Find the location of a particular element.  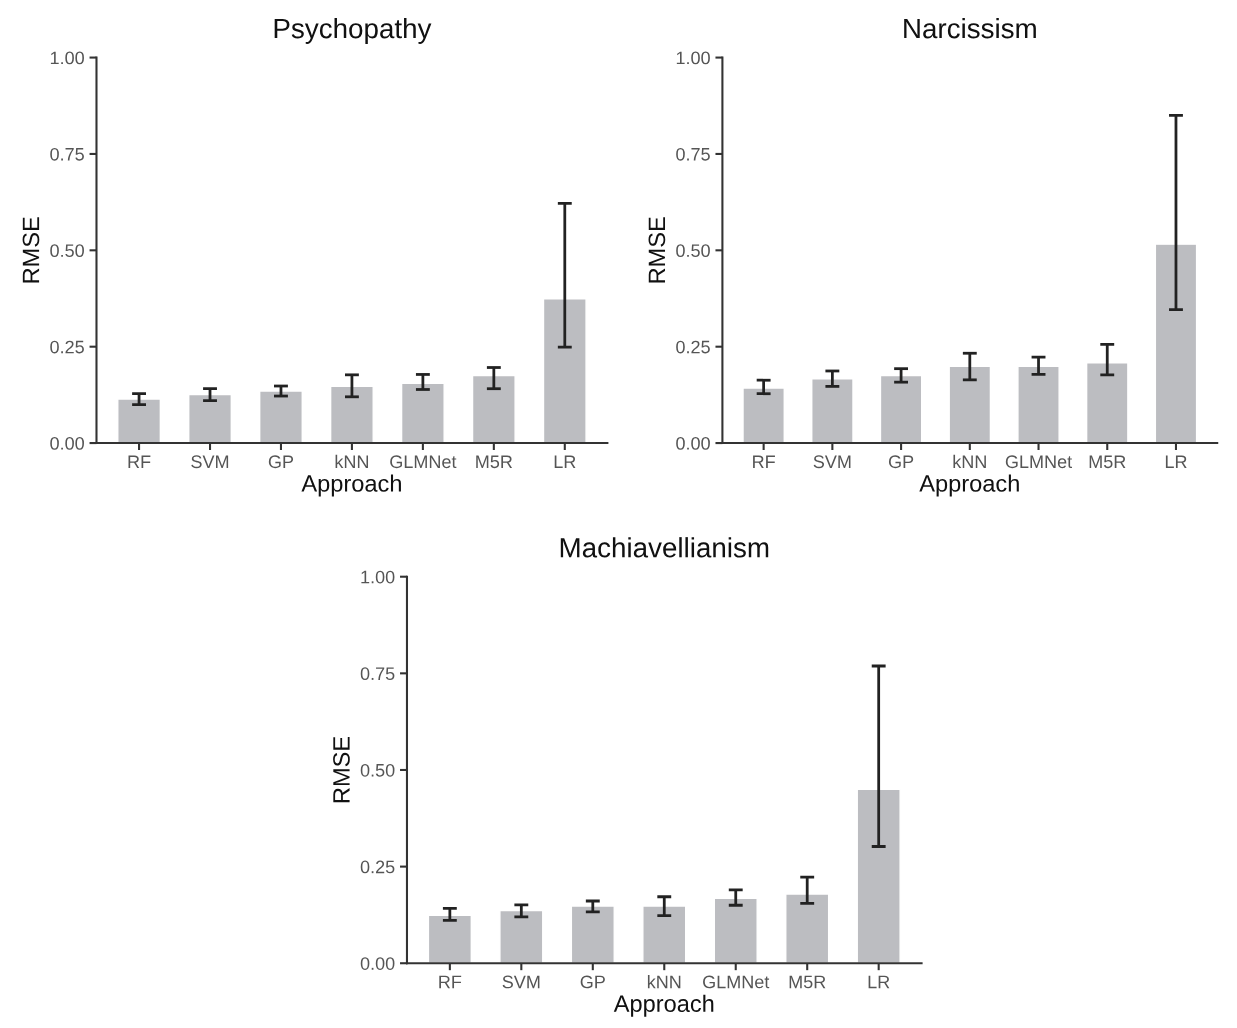

chart-title: Machiavellianism is located at coordinates (664, 547).